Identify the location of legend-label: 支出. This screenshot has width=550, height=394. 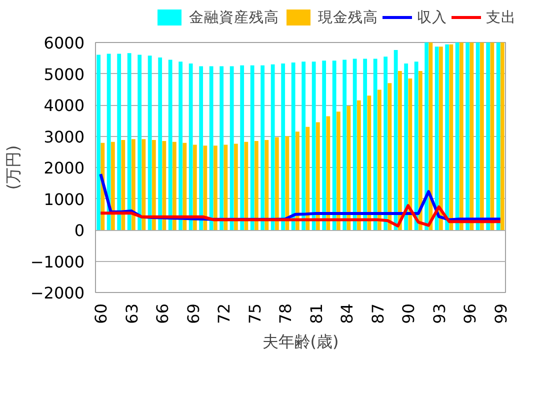
(501, 17).